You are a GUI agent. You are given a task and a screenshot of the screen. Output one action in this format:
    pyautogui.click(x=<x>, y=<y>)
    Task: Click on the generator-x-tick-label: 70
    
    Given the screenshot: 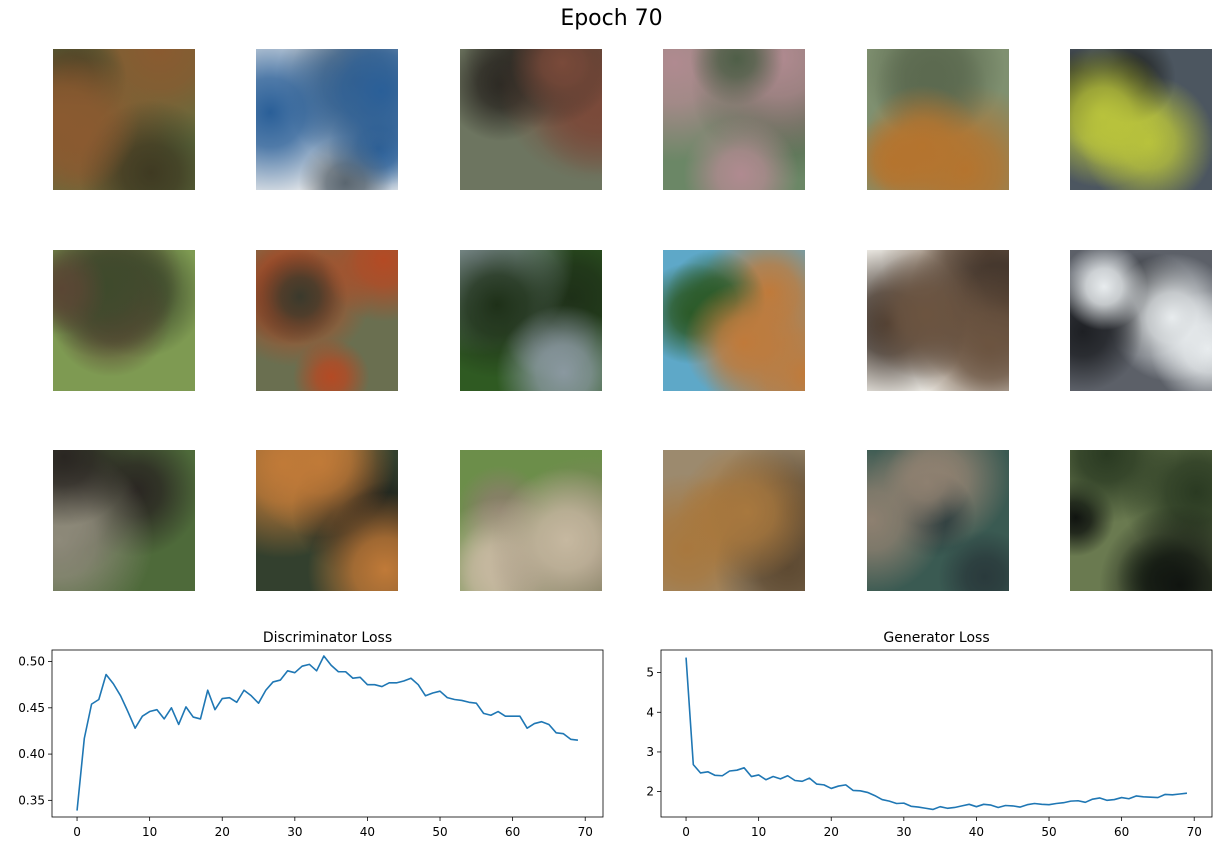 What is the action you would take?
    pyautogui.click(x=1194, y=832)
    